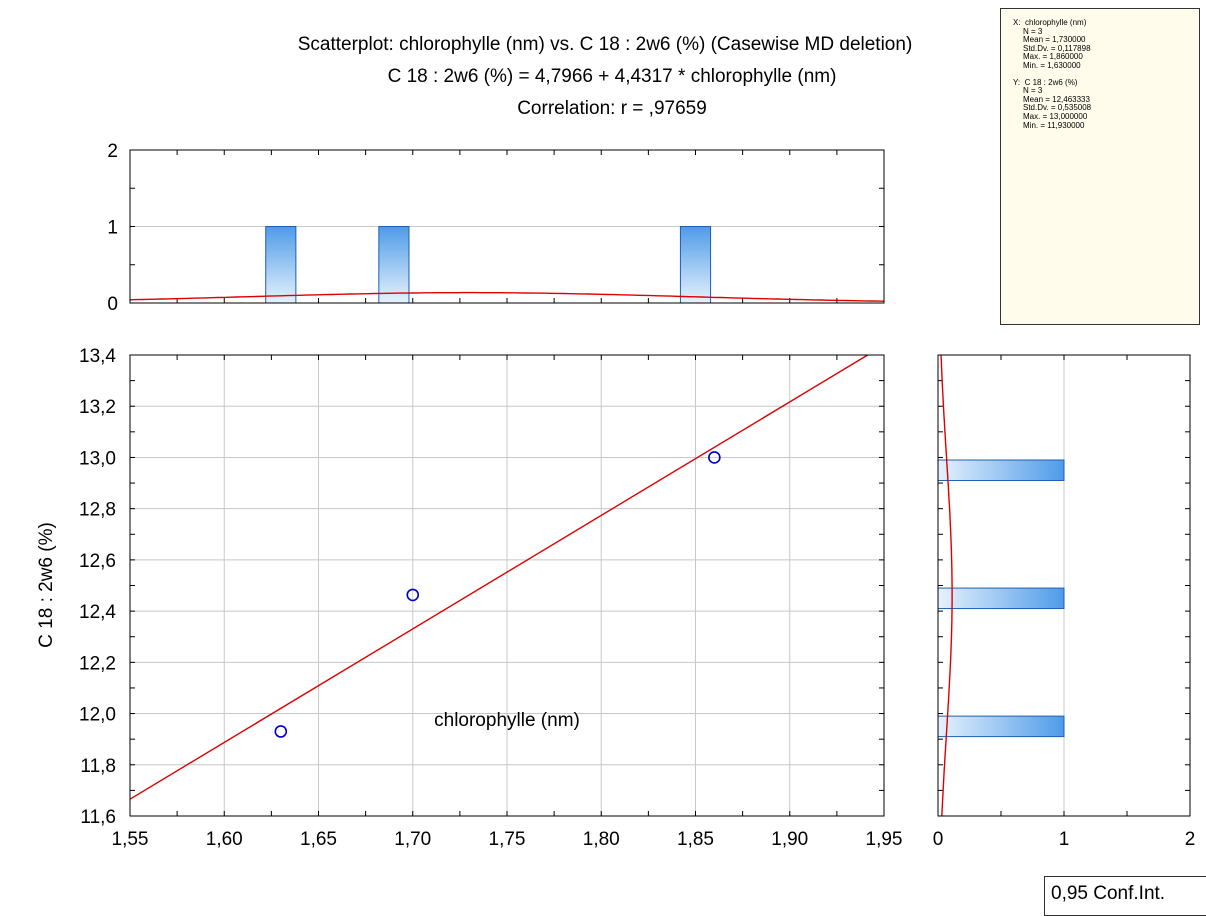  I want to click on top-hist-frame, so click(507, 226).